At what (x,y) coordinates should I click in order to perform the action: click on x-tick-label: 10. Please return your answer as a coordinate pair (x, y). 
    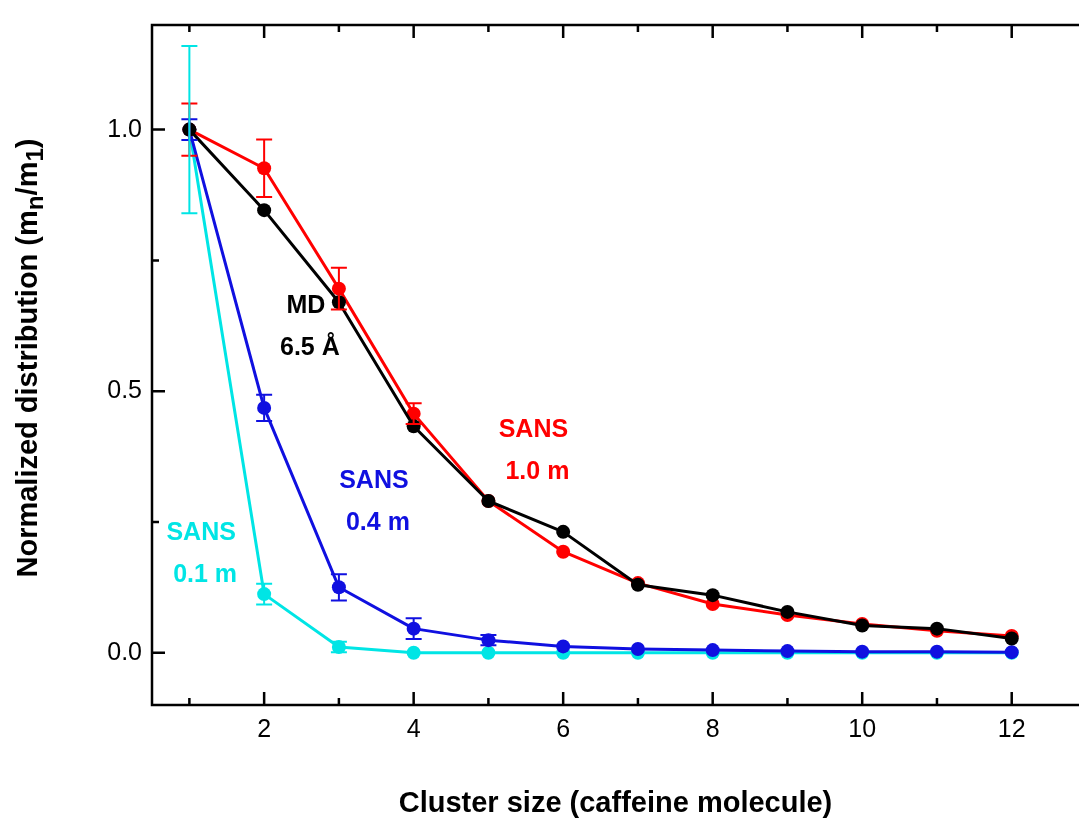
    Looking at the image, I should click on (862, 727).